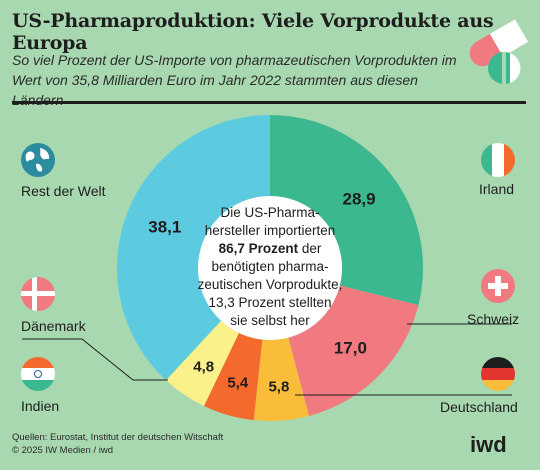  What do you see at coordinates (40, 406) in the screenshot?
I see `label-indien: Indien` at bounding box center [40, 406].